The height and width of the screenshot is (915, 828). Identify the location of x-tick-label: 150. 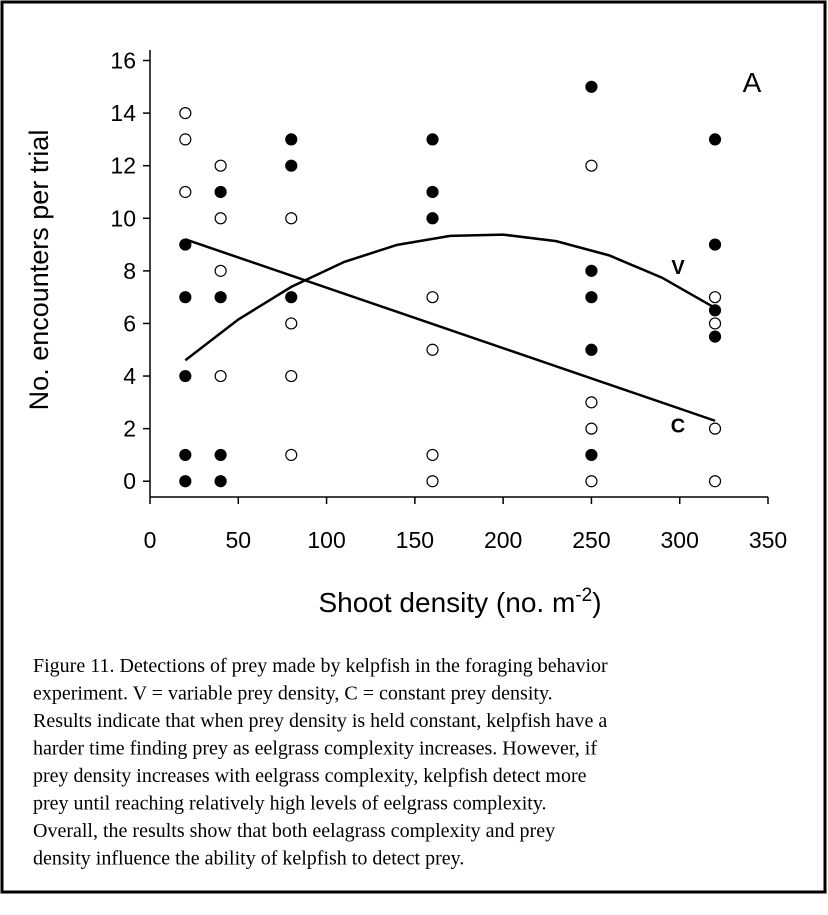
(415, 540).